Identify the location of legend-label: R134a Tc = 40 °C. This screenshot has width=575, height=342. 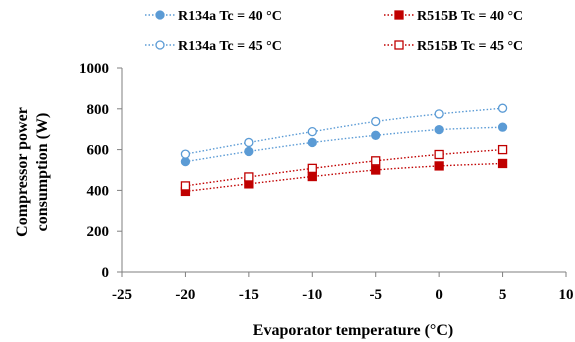
(230, 16).